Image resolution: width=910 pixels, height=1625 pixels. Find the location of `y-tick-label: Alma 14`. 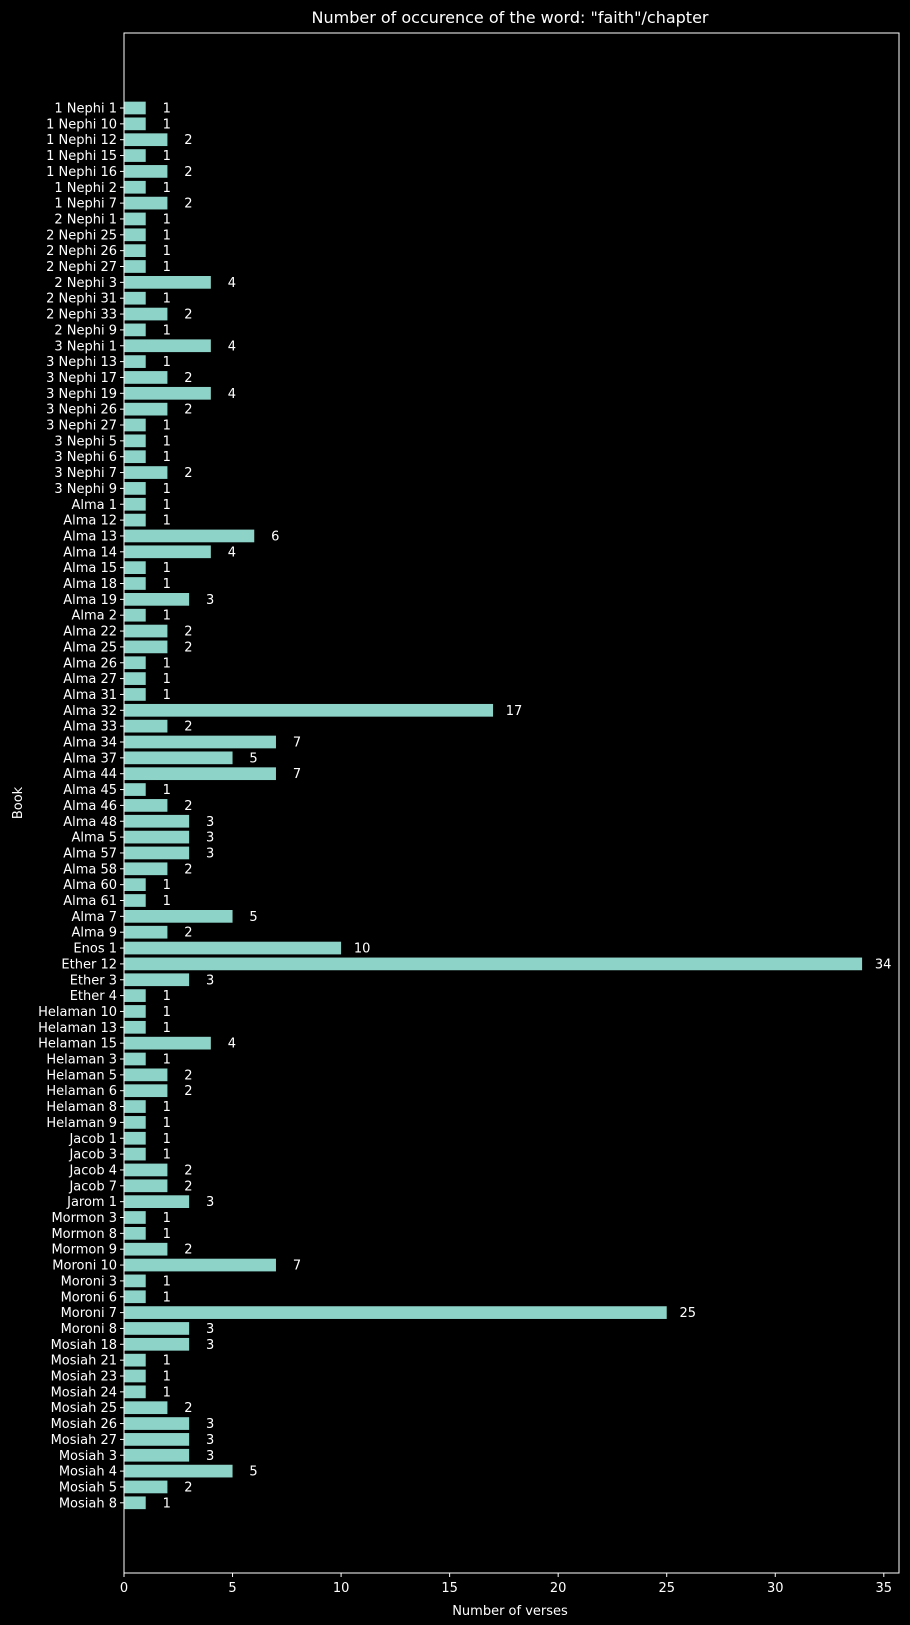

y-tick-label: Alma 14 is located at coordinates (90, 552).